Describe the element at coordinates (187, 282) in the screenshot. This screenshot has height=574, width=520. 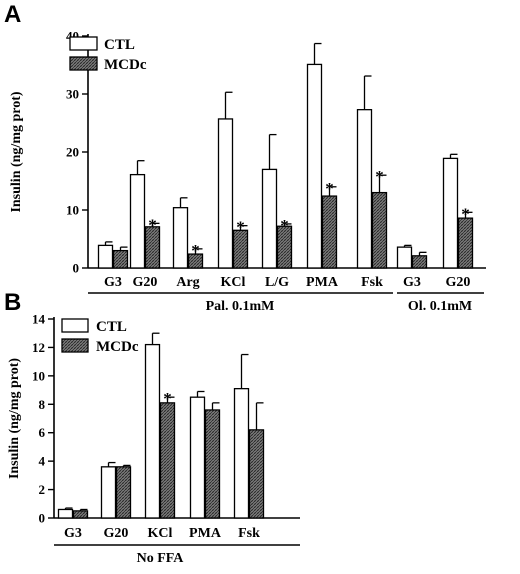
I see `category-label: Arg` at that location.